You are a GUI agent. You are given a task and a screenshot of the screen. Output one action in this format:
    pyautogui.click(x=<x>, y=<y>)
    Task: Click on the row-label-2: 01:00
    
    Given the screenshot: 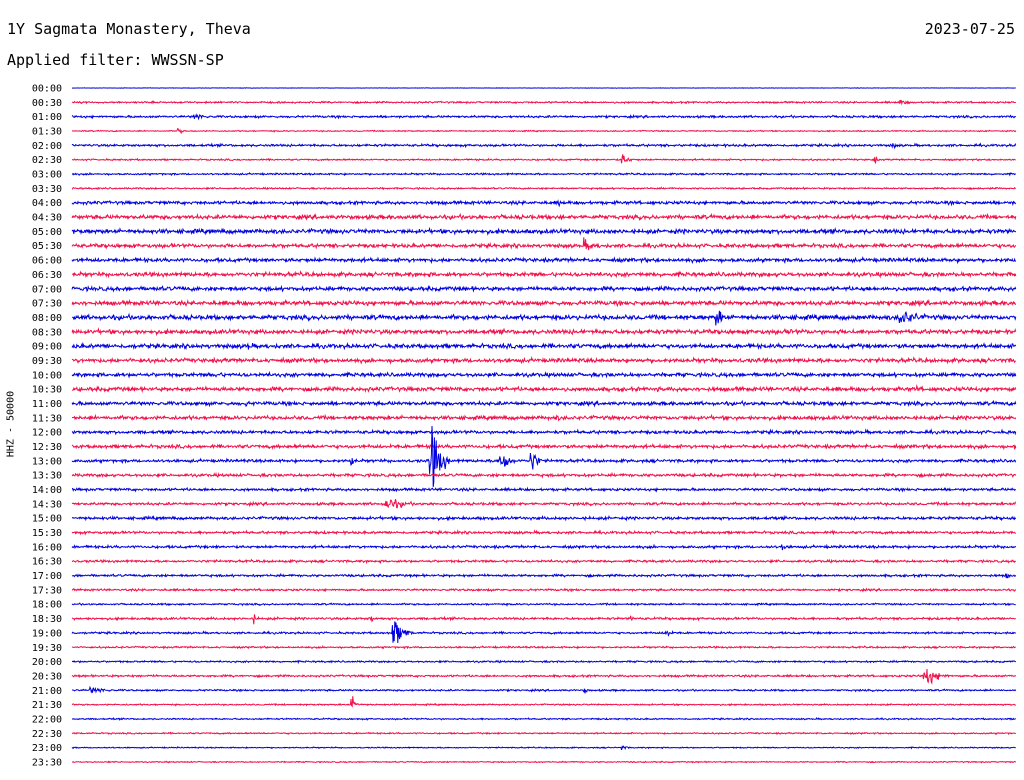 What is the action you would take?
    pyautogui.click(x=47, y=117)
    